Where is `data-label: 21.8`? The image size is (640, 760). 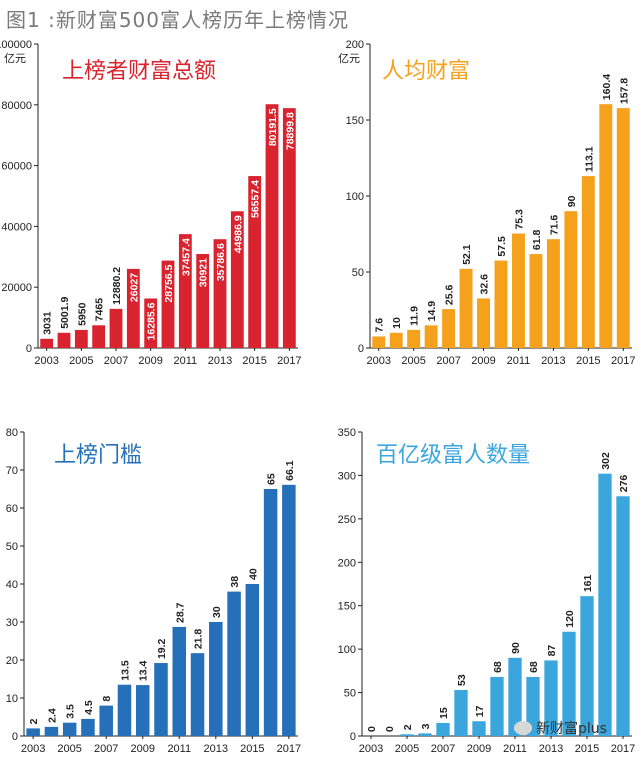
data-label: 21.8 is located at coordinates (199, 639).